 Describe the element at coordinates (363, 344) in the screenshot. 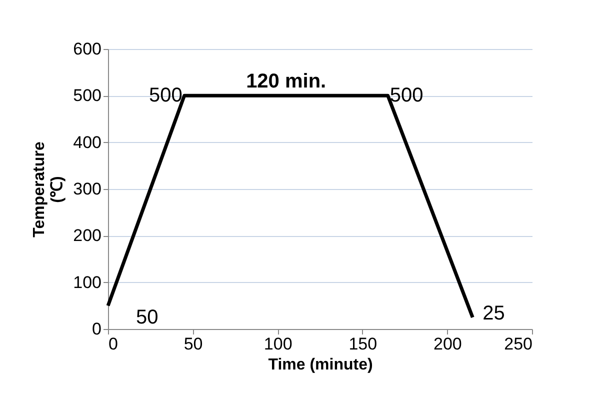

I see `x-tick-label: 150` at that location.